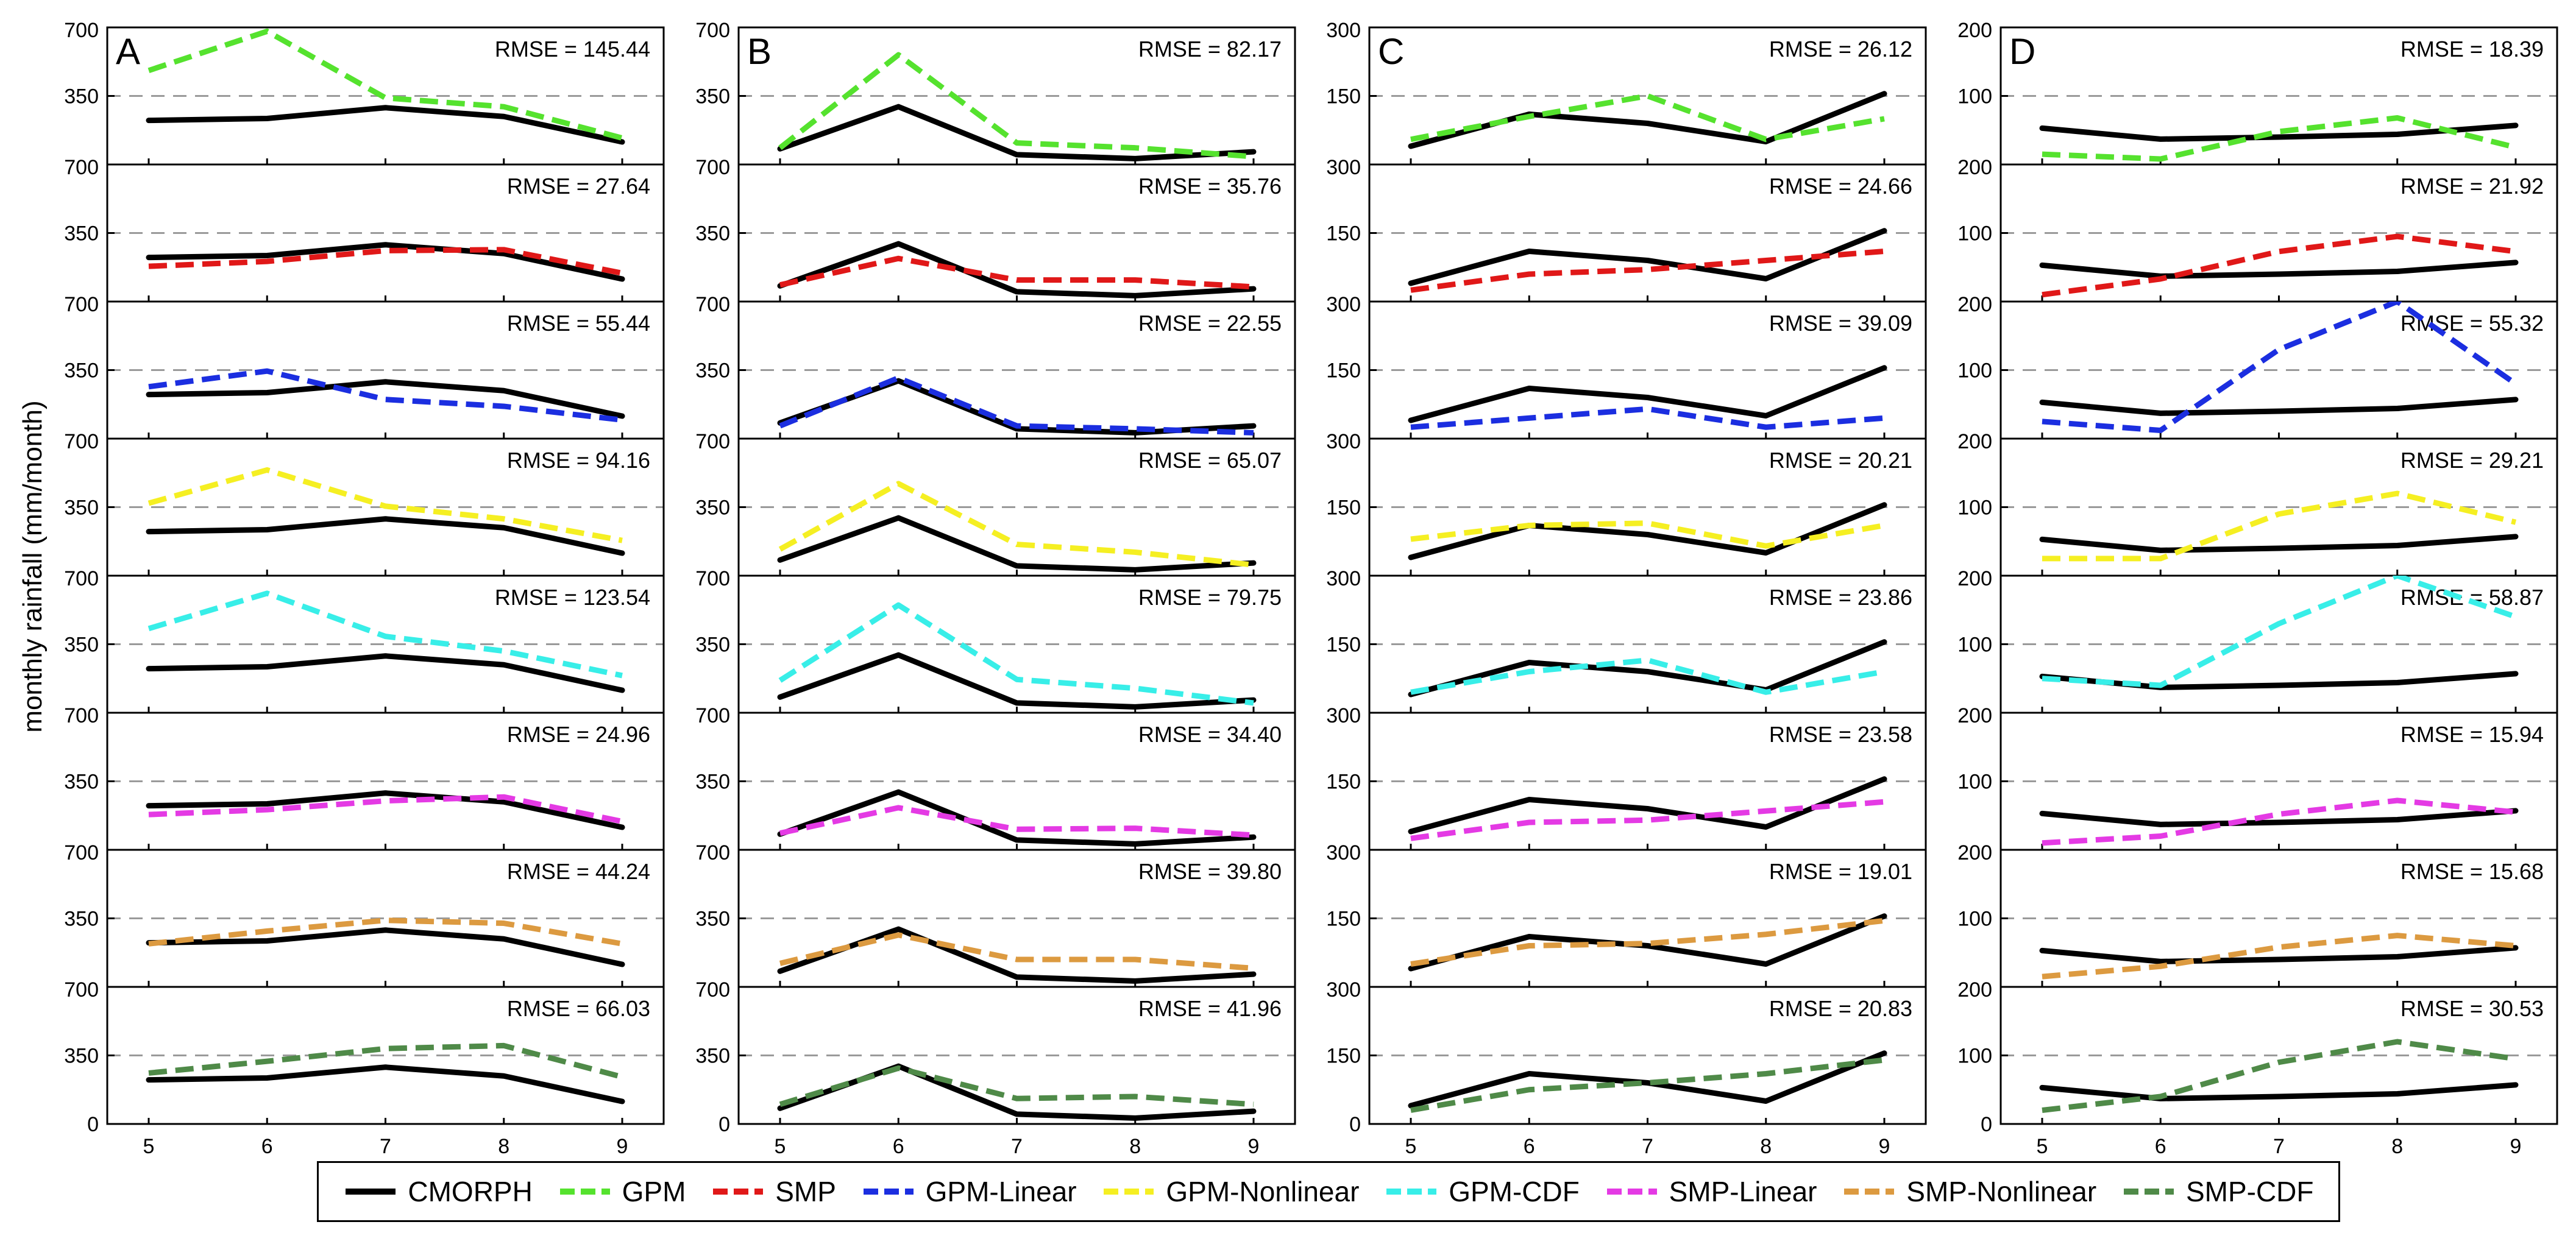  Describe the element at coordinates (33, 566) in the screenshot. I see `y-axis-label: monthly rainfall (mm/month)` at that location.